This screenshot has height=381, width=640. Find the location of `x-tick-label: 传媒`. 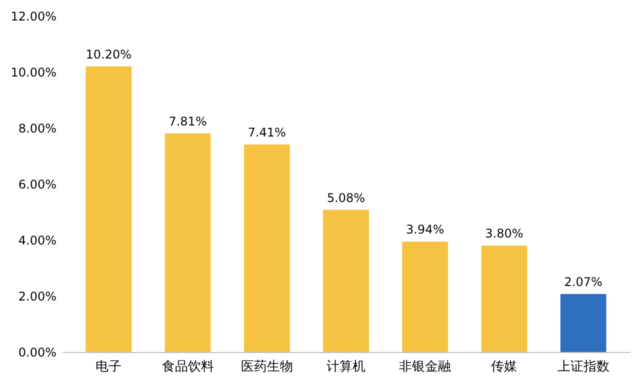

x-tick-label: 传媒 is located at coordinates (504, 367).